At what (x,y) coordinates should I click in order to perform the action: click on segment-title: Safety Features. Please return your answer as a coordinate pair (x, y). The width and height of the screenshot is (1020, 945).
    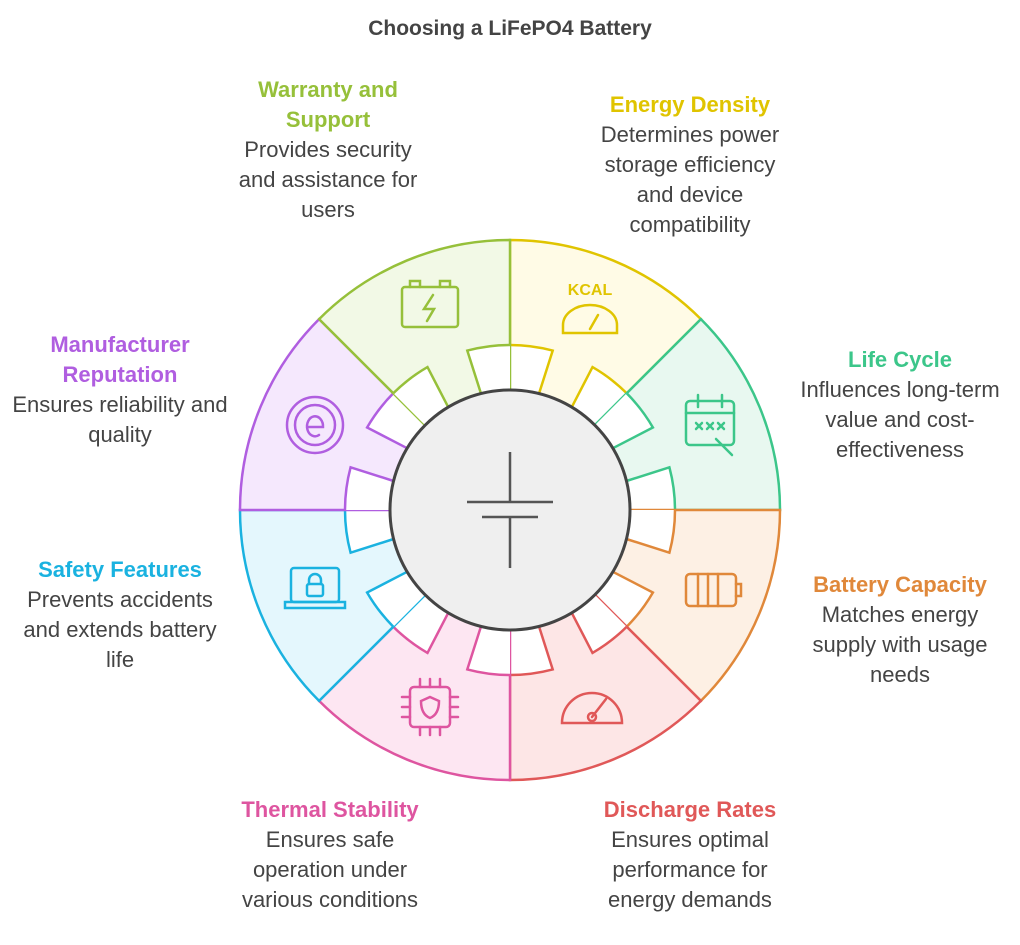
    Looking at the image, I should click on (120, 569).